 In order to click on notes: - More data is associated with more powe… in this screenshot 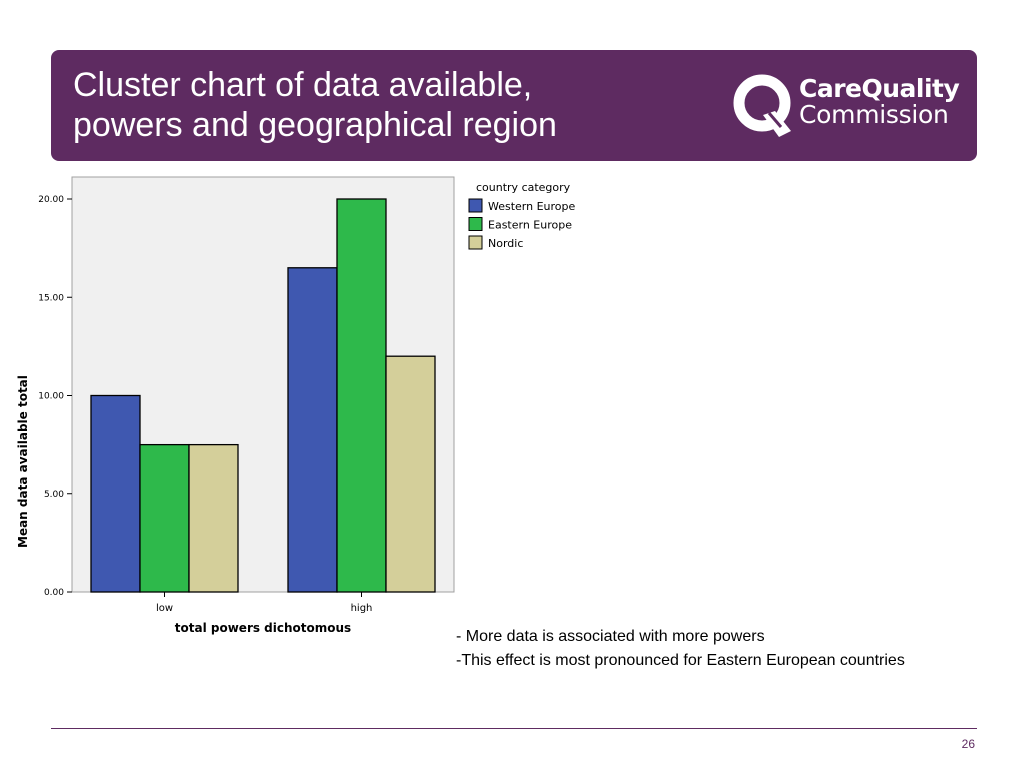, I will do `click(680, 649)`.